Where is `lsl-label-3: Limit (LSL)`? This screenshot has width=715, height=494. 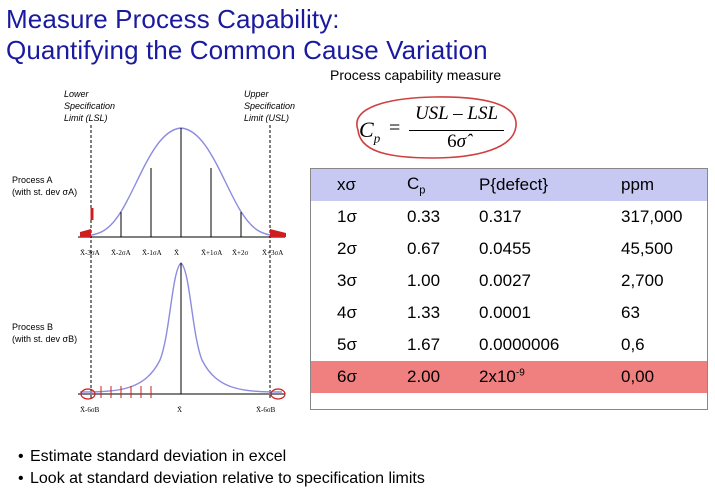
lsl-label-3: Limit (LSL) is located at coordinates (86, 118).